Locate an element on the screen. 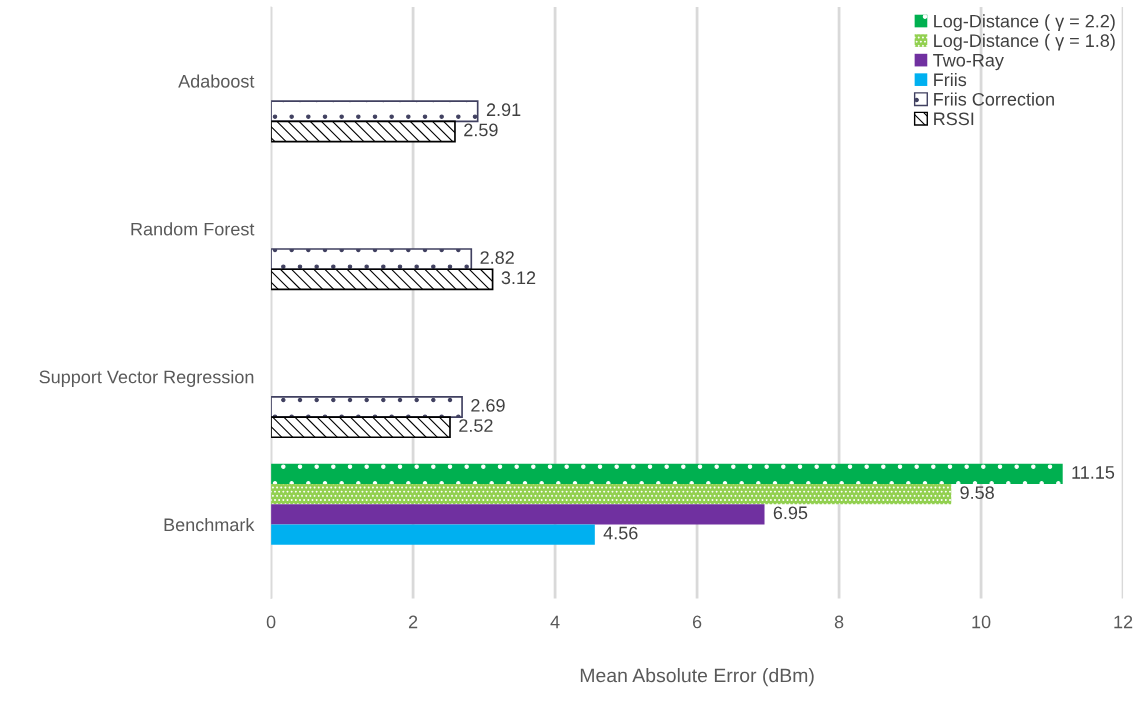 The width and height of the screenshot is (1139, 704). data-label: 2.82 is located at coordinates (497, 257).